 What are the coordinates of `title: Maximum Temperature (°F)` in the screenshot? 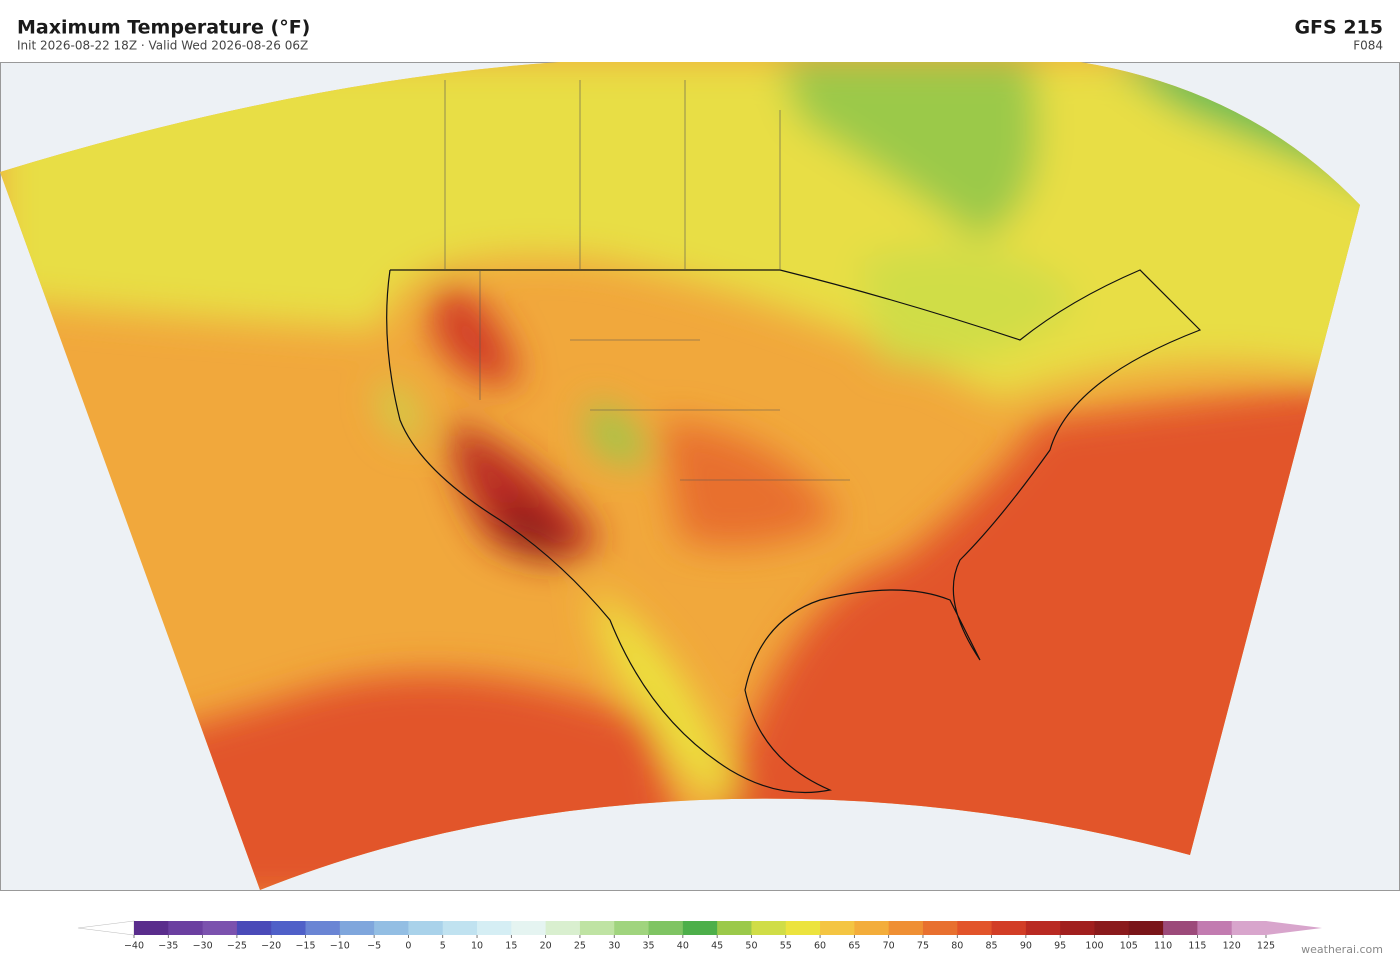 It's located at (163, 28).